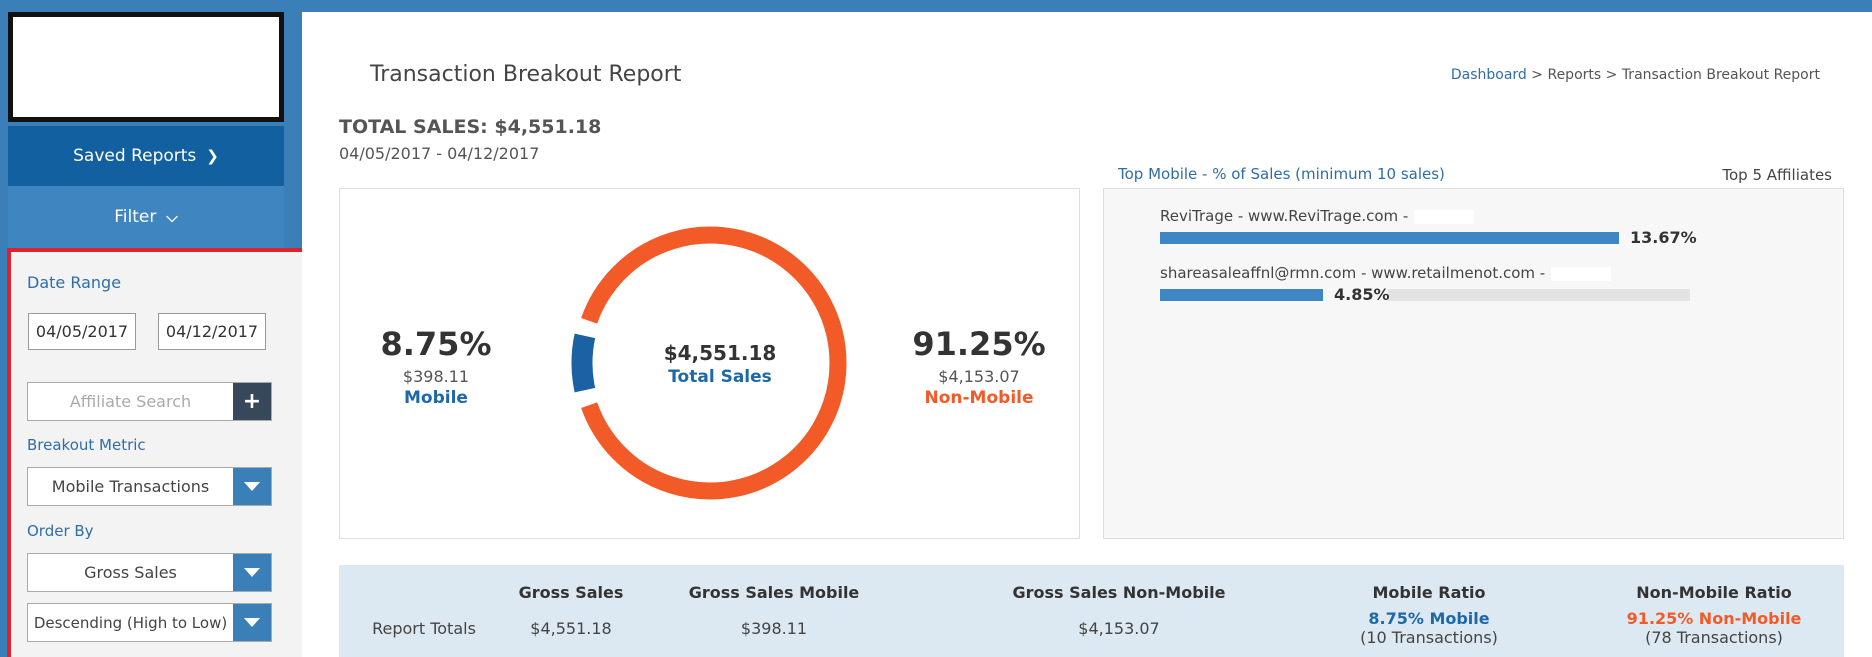 Image resolution: width=1872 pixels, height=657 pixels. Describe the element at coordinates (774, 592) in the screenshot. I see `column-header: Gross Sales Mobile` at that location.